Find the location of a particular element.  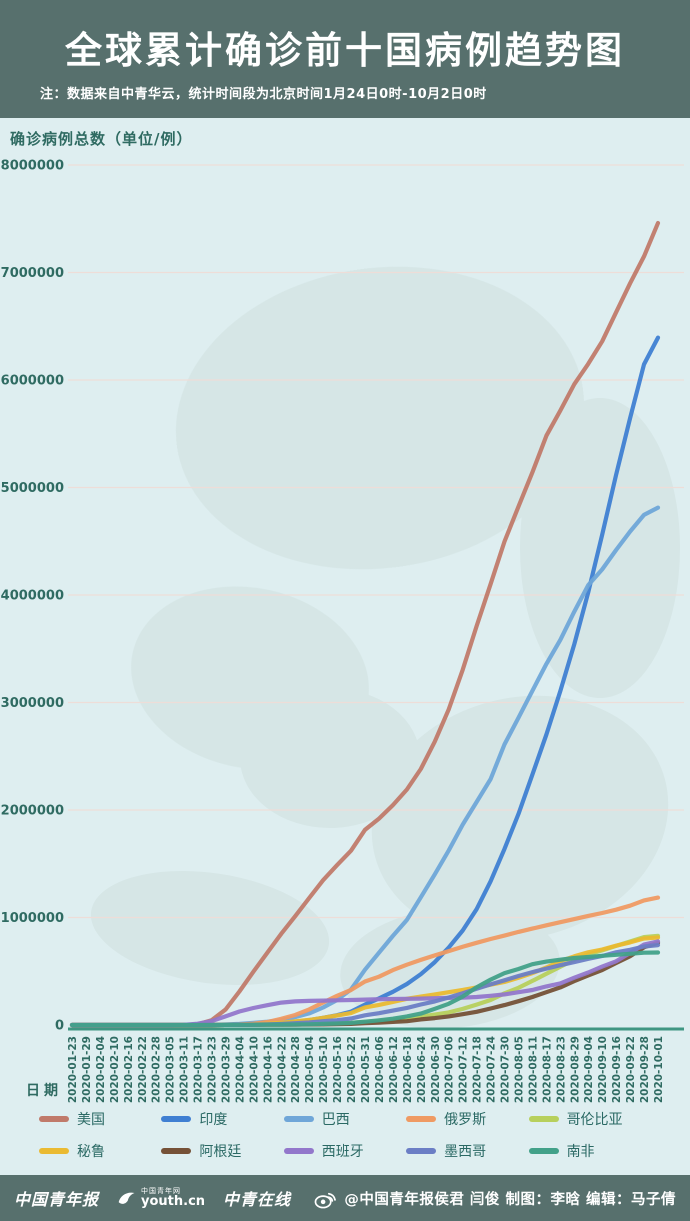

legend-item: 俄罗斯 is located at coordinates (467, 1119).